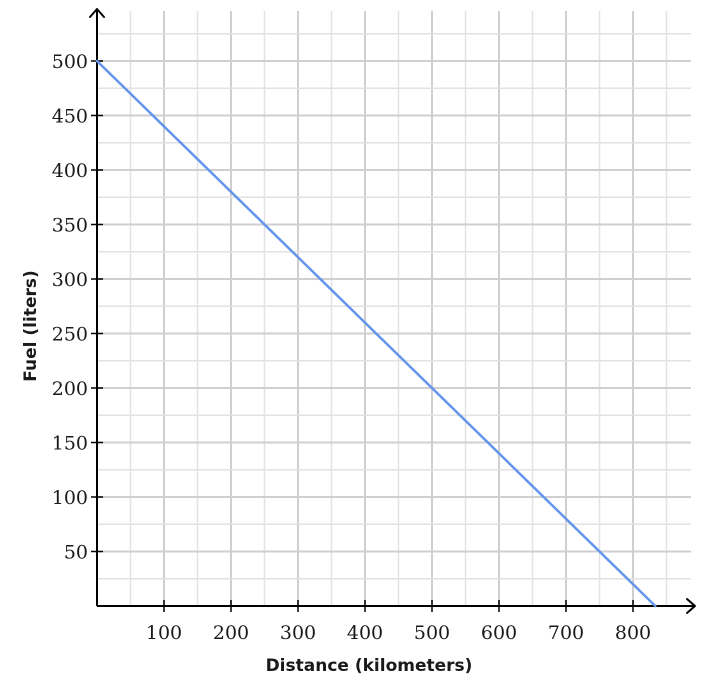  Describe the element at coordinates (231, 633) in the screenshot. I see `x-tick-label: 200` at that location.